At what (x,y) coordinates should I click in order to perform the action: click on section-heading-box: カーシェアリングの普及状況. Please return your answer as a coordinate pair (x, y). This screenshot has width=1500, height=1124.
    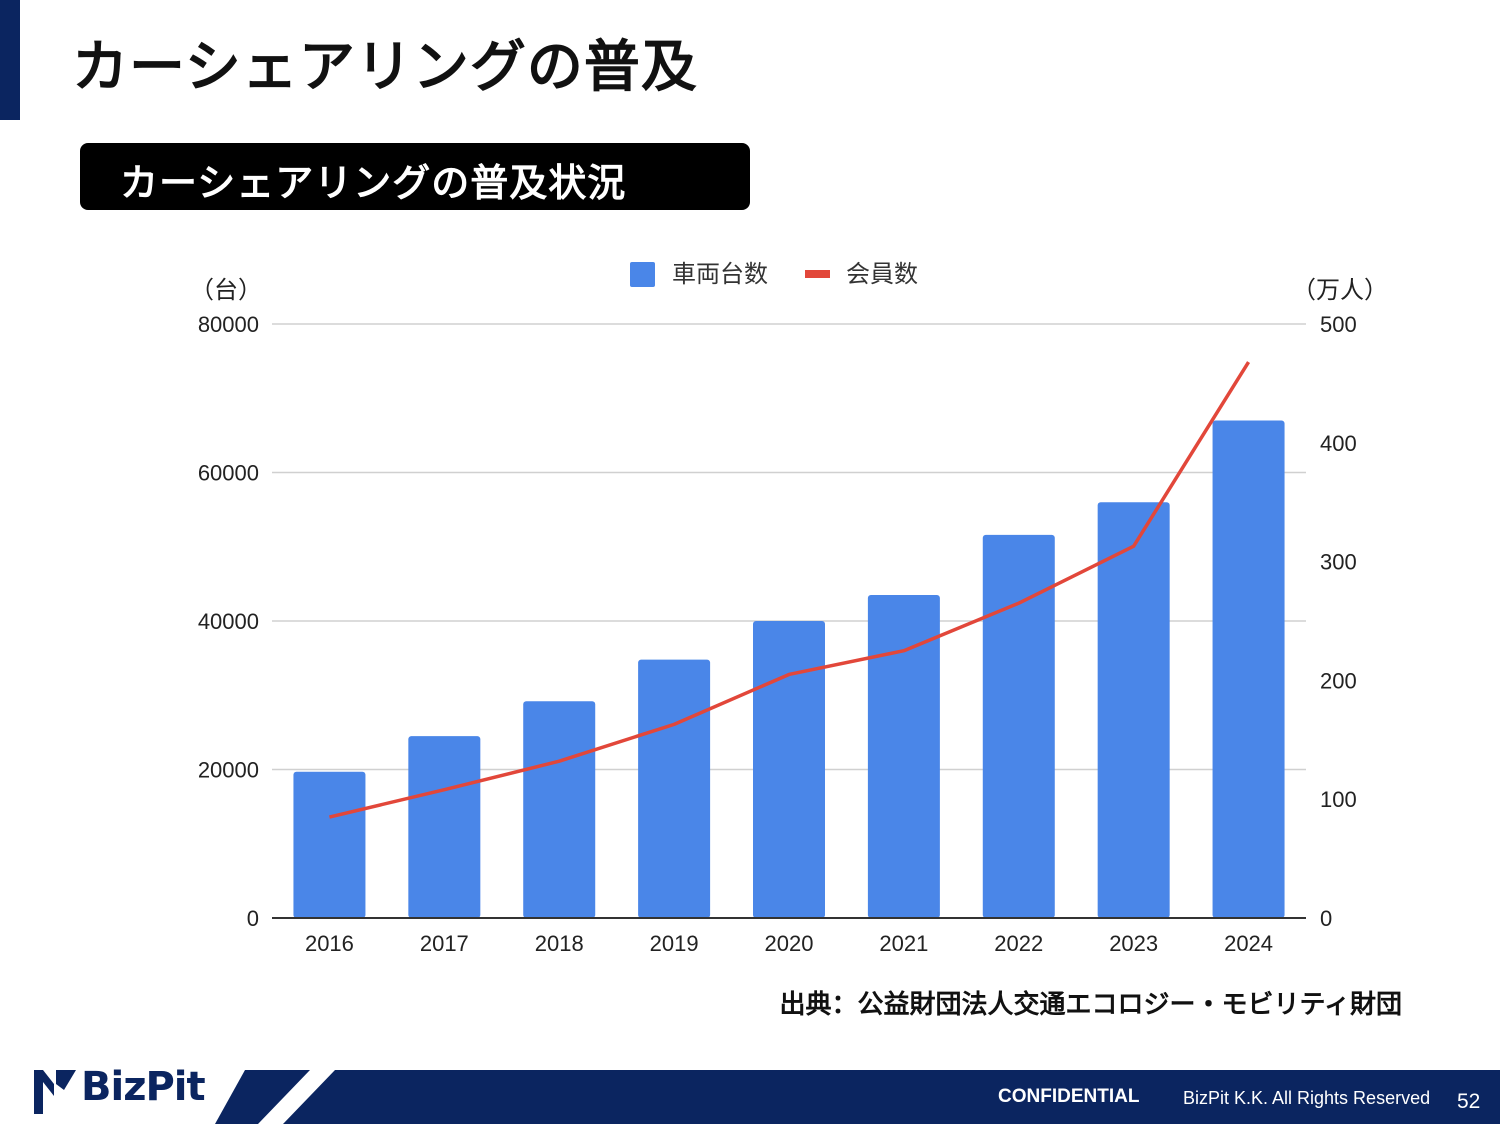
    Looking at the image, I should click on (415, 176).